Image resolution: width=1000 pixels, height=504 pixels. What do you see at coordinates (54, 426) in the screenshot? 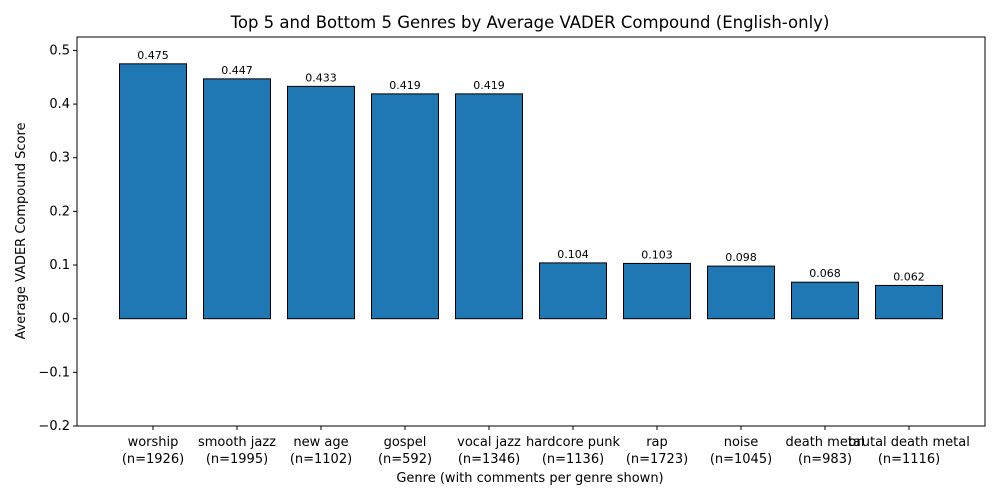
I see `y-tick-label: −0.2` at bounding box center [54, 426].